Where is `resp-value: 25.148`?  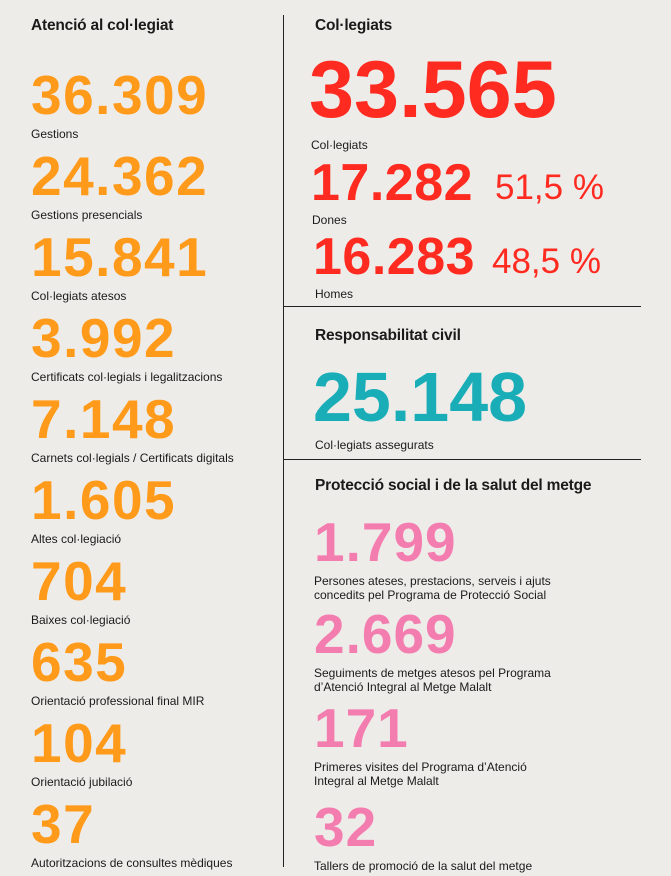
resp-value: 25.148 is located at coordinates (420, 397).